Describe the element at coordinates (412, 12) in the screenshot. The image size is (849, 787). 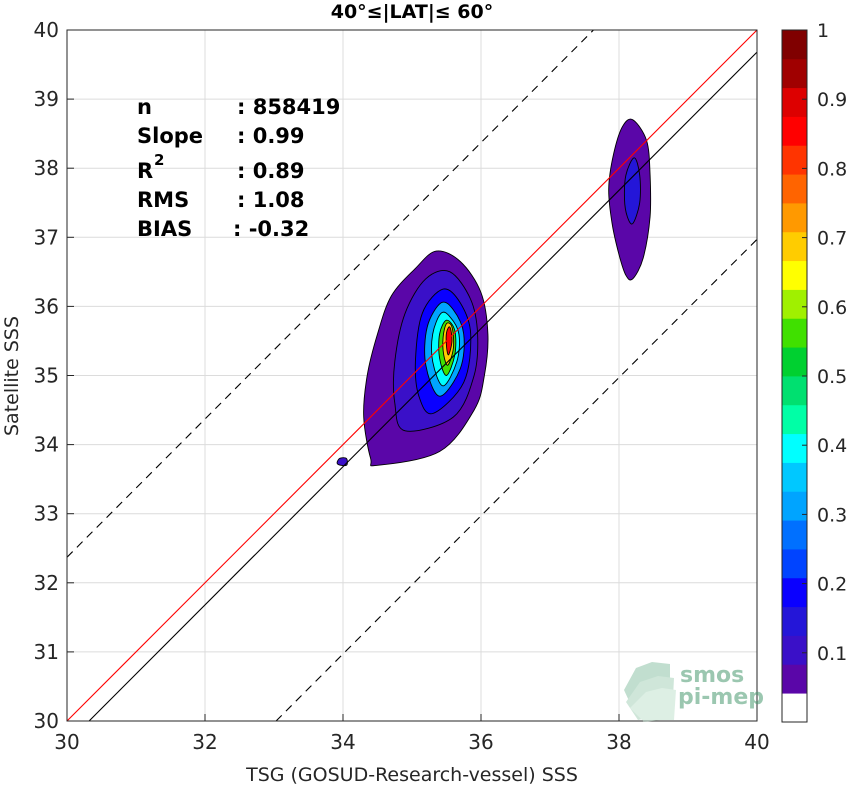
I see `chart-title: 40°≤|LAT|≤ 60°` at that location.